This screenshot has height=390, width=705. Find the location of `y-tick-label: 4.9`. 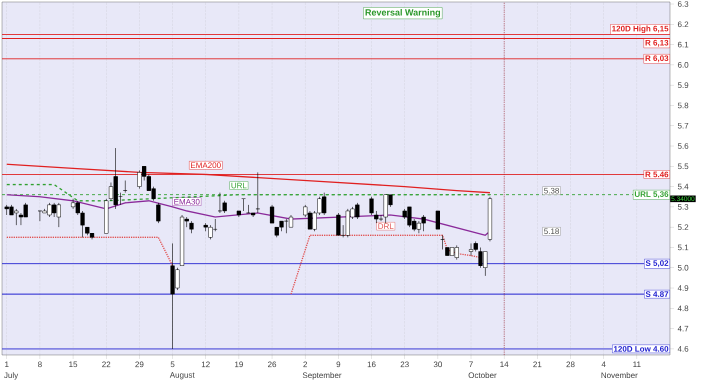

y-tick-label: 4.9 is located at coordinates (683, 288).